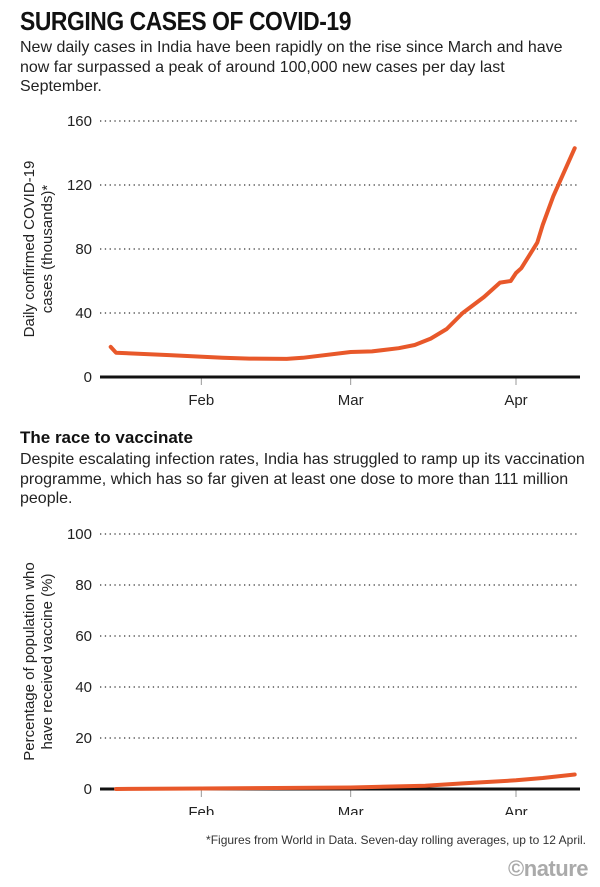 This screenshot has width=600, height=887. I want to click on y-tick-label: 20, so click(83, 738).